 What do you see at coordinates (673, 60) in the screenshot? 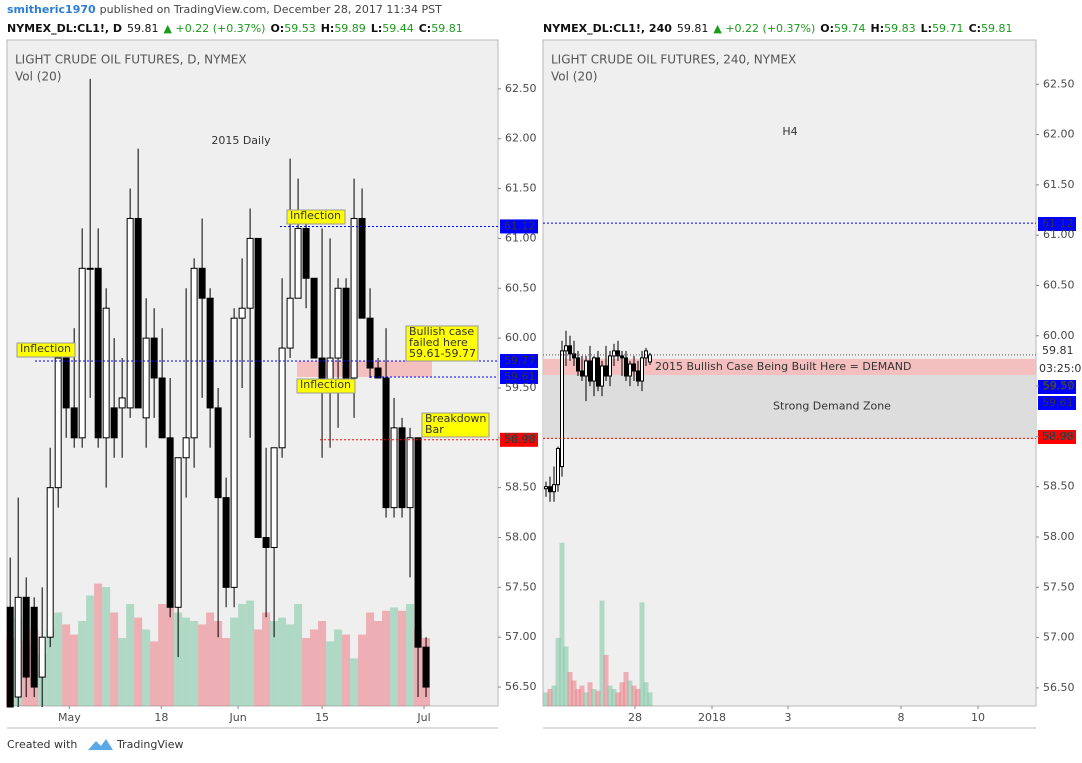
I see `chart-title: LIGHT CRUDE OIL FUTURES, 240, NYMEX` at bounding box center [673, 60].